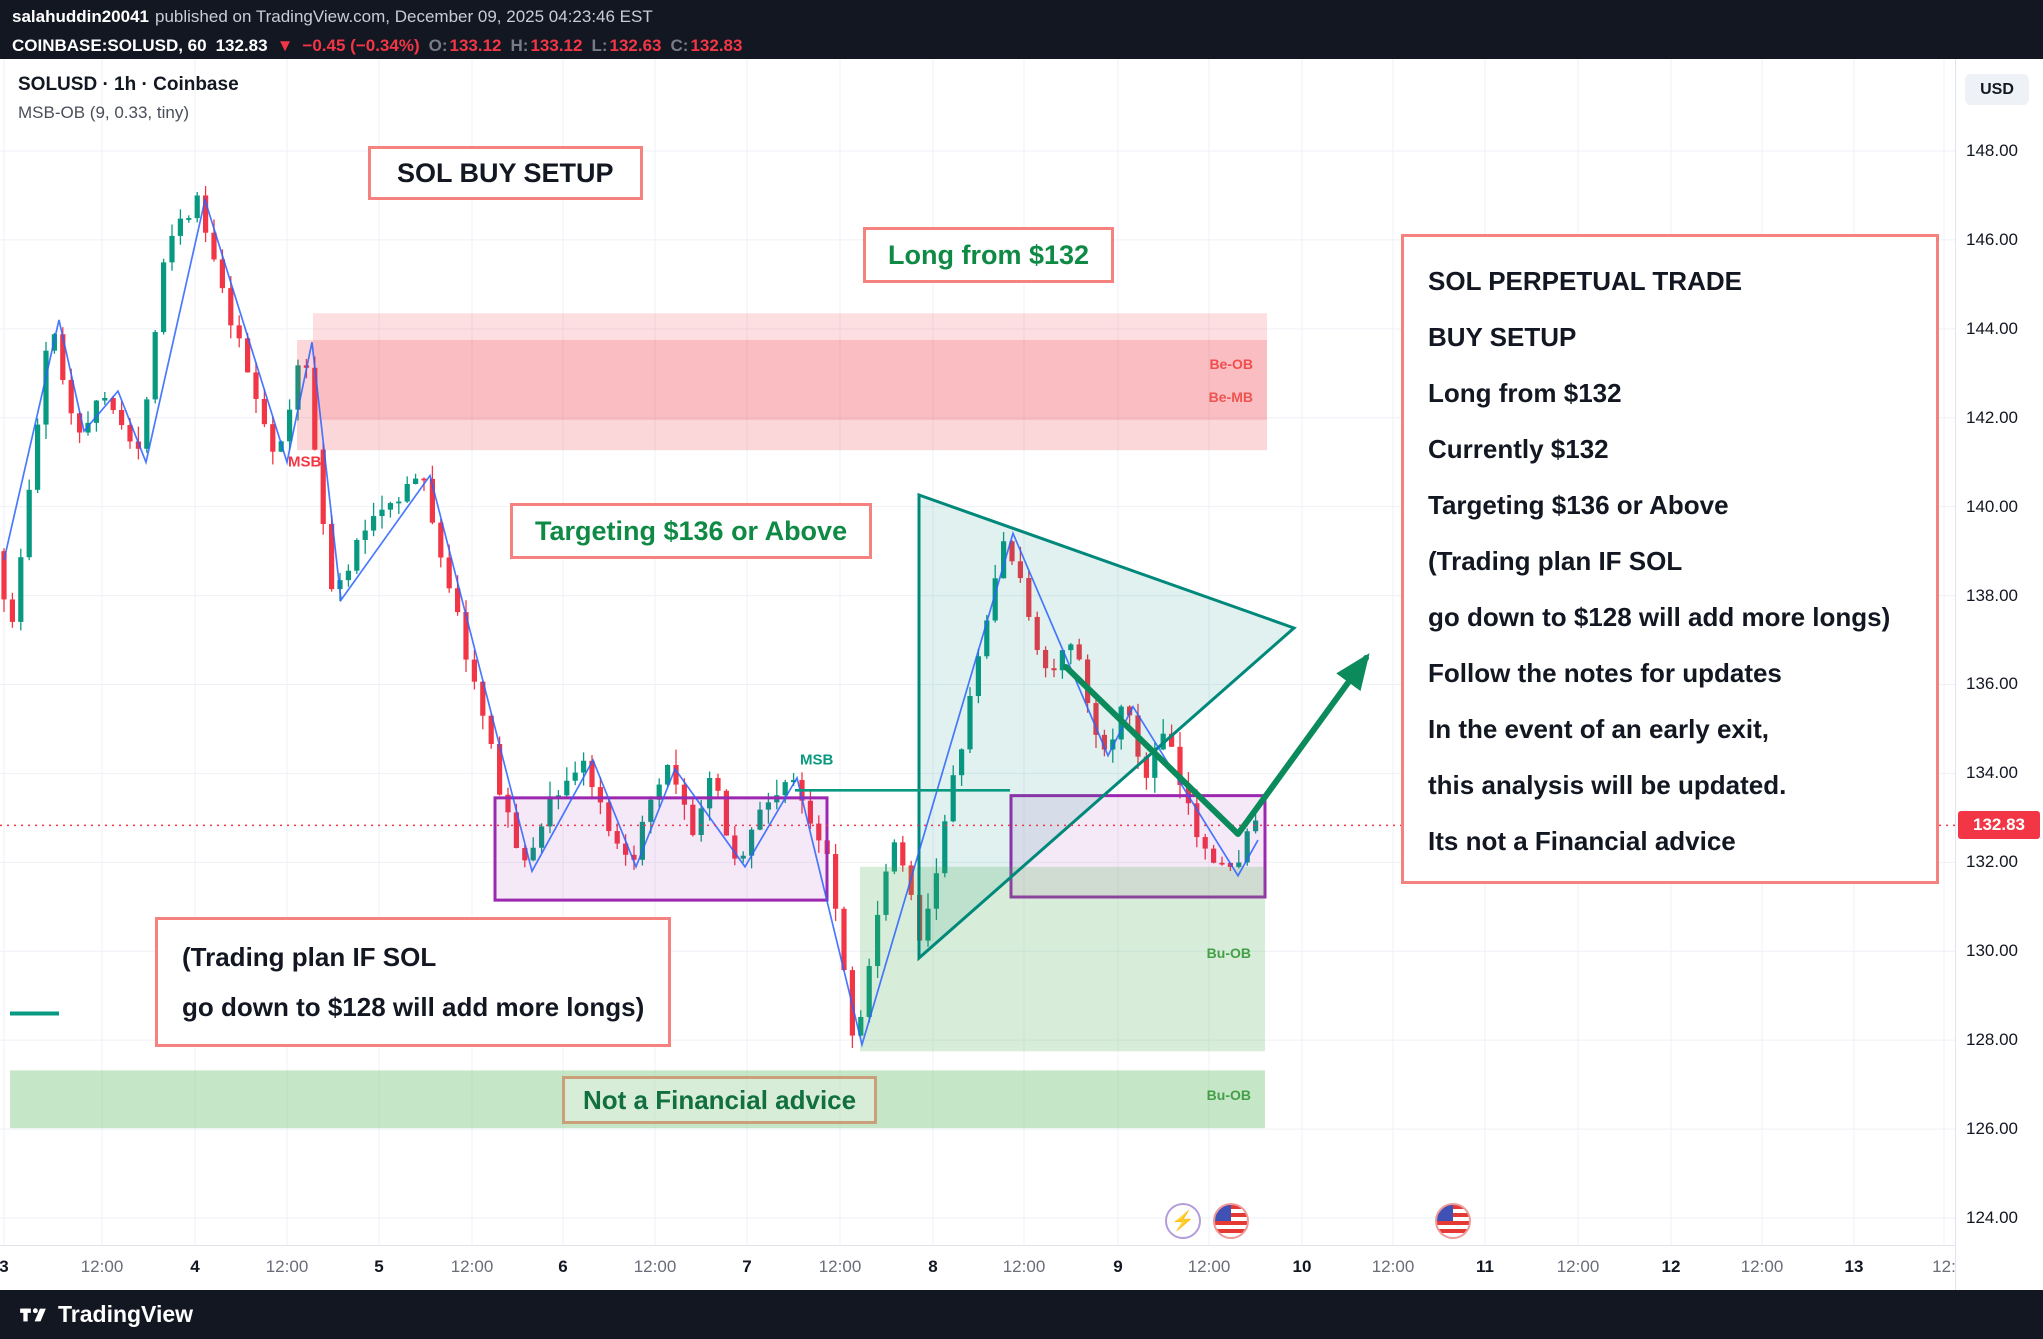 This screenshot has width=2043, height=1339. I want to click on close-label: C:, so click(679, 45).